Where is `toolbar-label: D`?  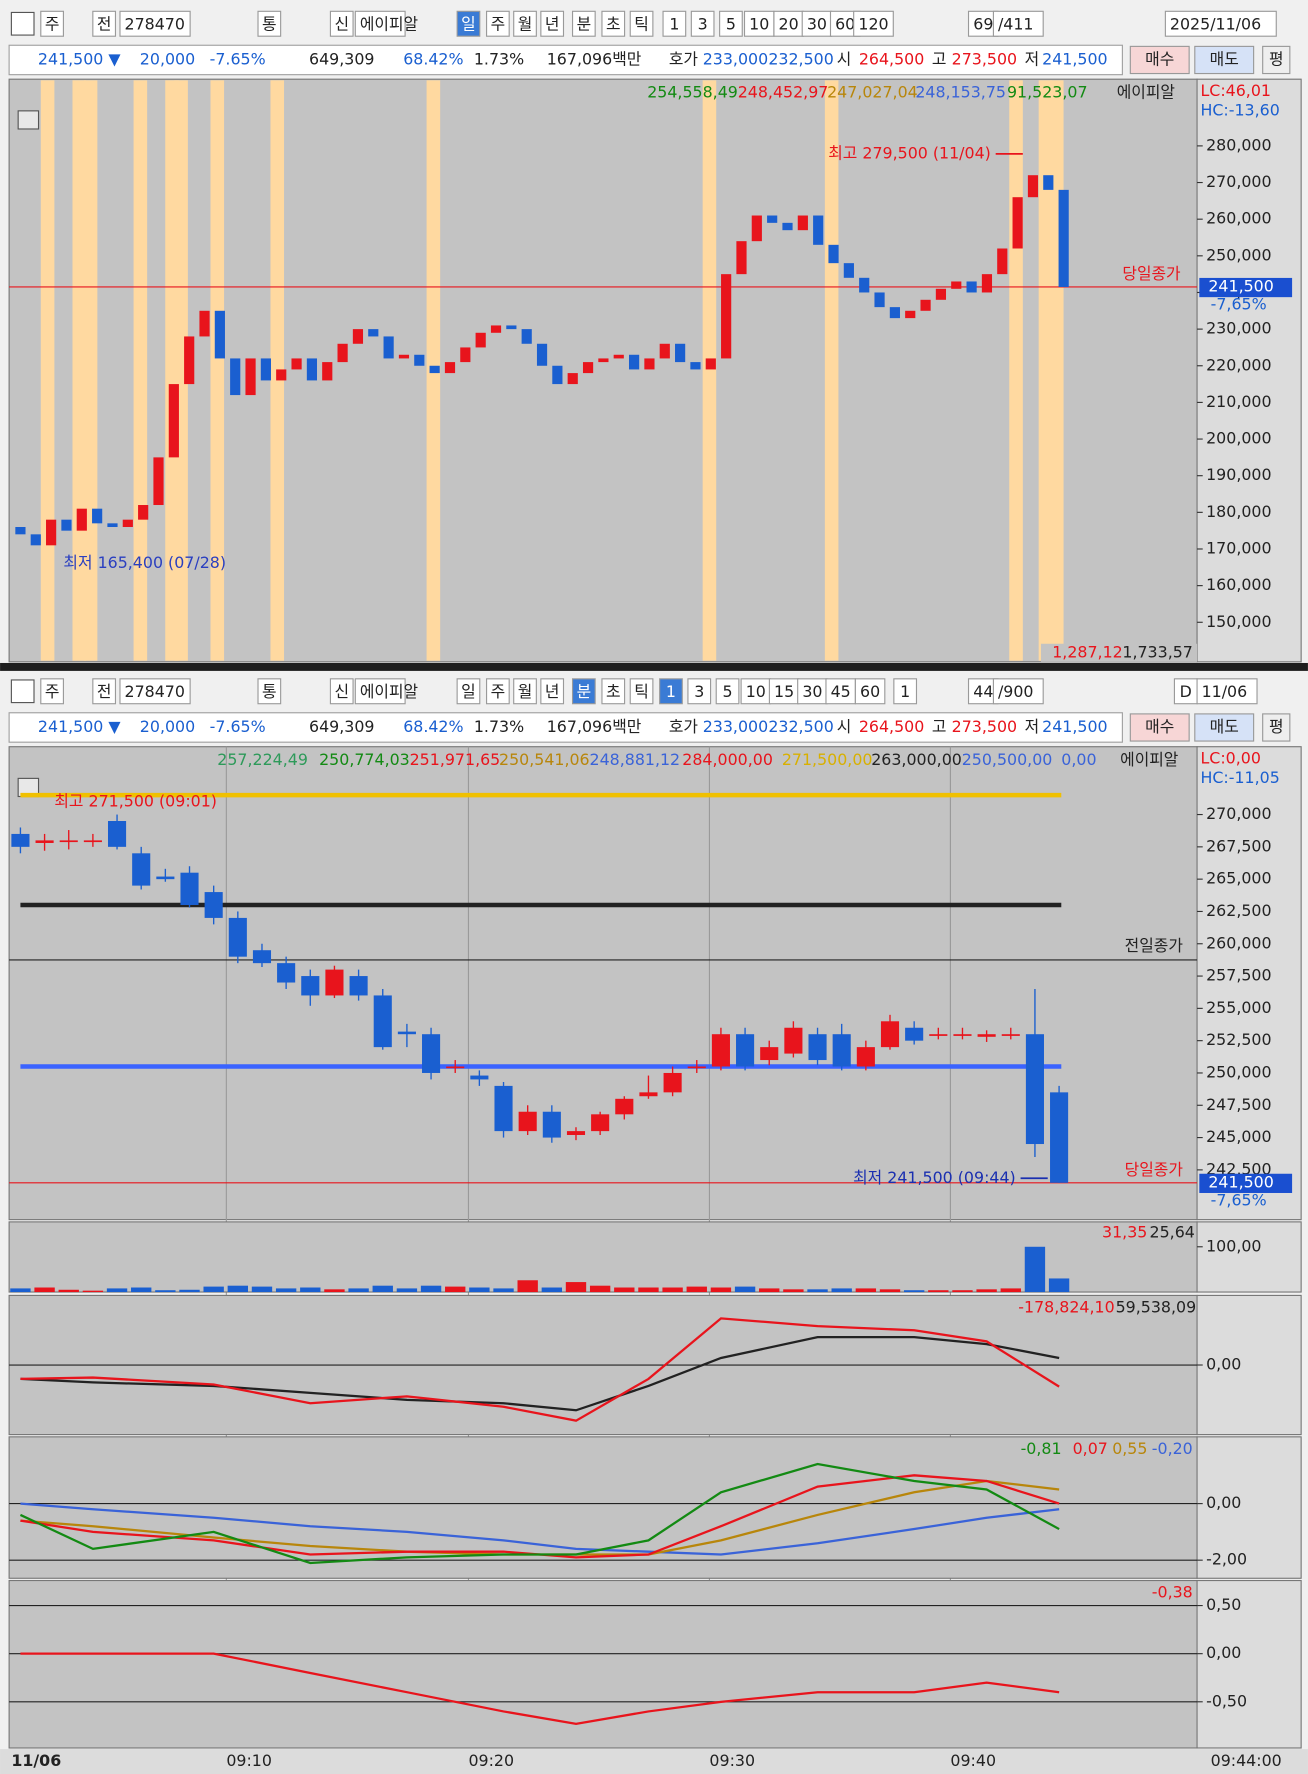 toolbar-label: D is located at coordinates (1186, 691).